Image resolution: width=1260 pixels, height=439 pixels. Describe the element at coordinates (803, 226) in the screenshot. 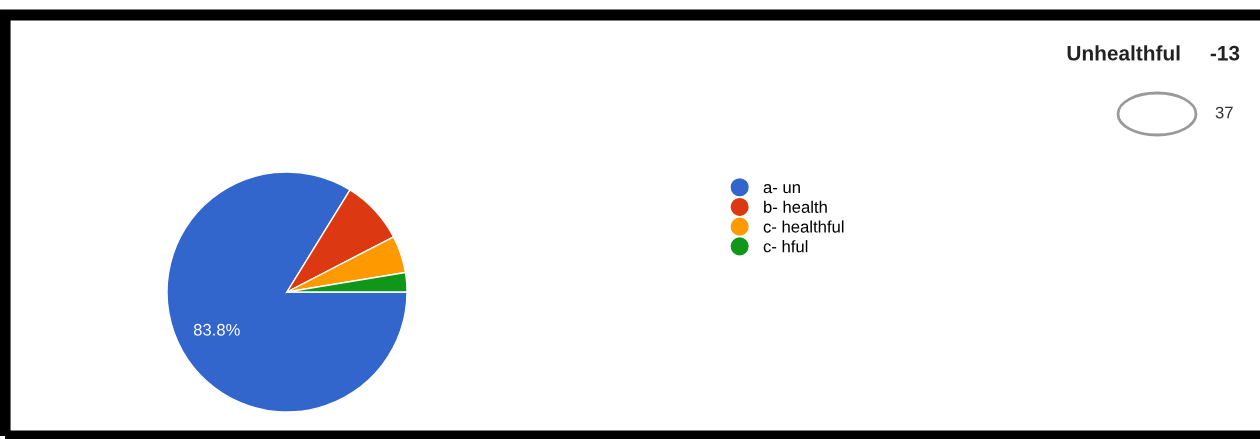

I see `legend-label: c- healthful` at that location.